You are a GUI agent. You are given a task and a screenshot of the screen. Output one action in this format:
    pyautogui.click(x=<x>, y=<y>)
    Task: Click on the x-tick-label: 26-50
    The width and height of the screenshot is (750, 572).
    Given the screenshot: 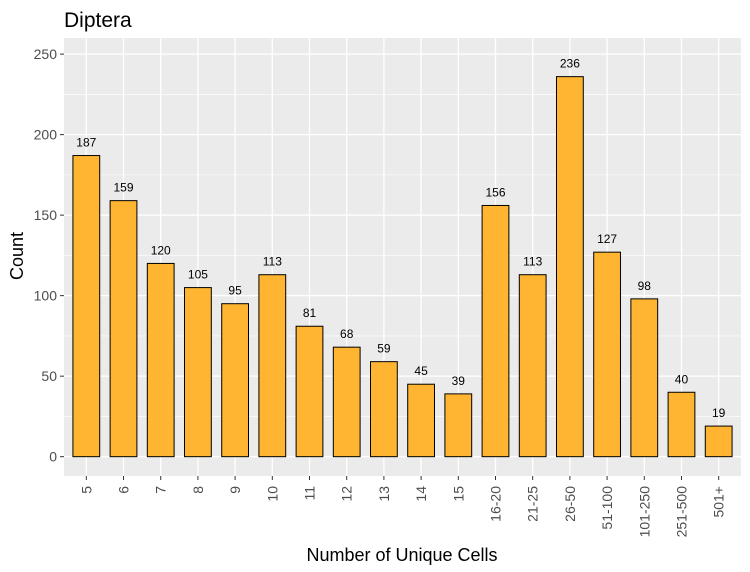 What is the action you would take?
    pyautogui.click(x=570, y=504)
    